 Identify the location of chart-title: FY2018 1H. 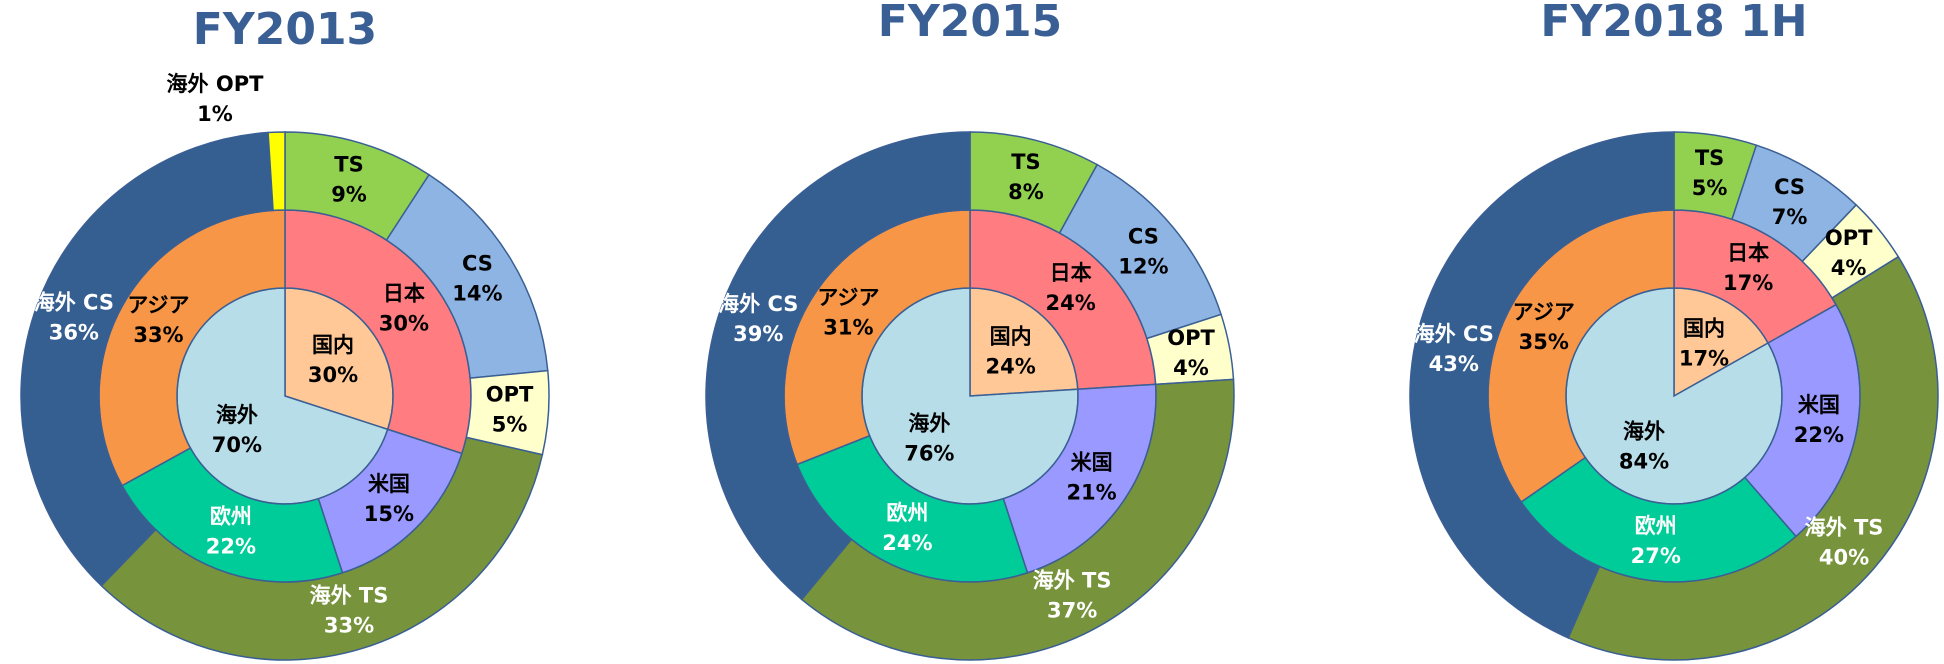
(1673, 23).